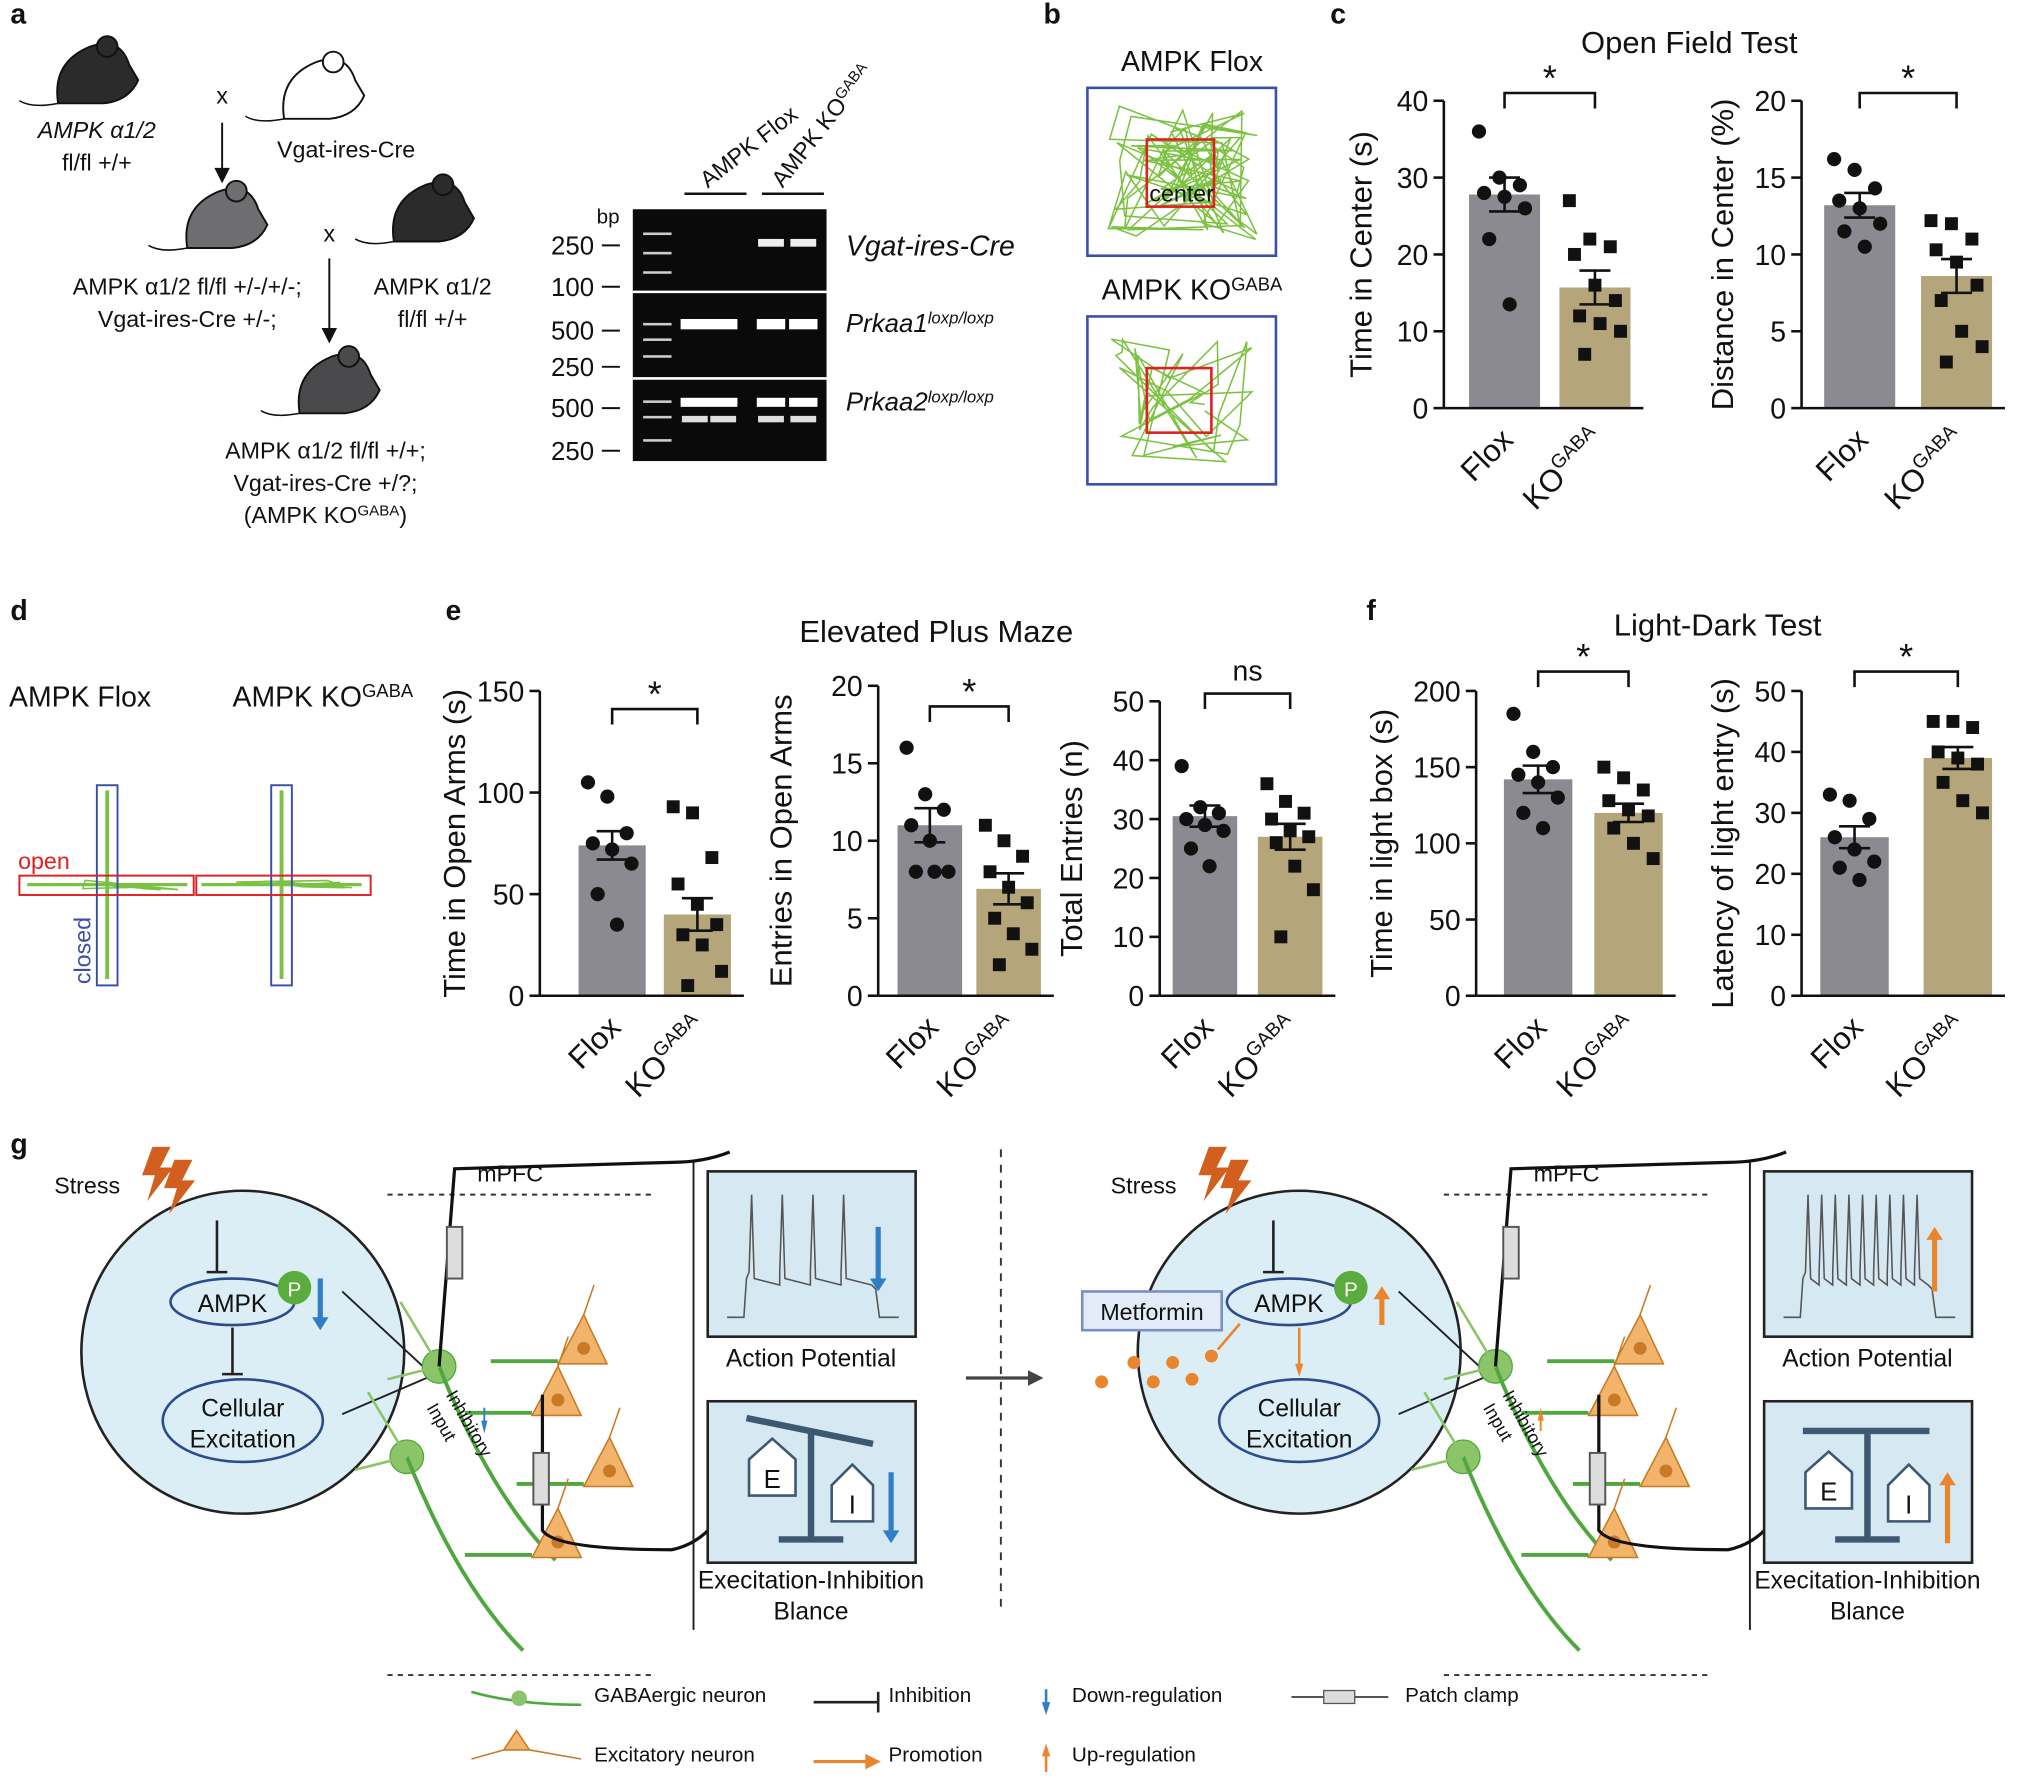  Describe the element at coordinates (1228, 1336) in the screenshot. I see `promotion` at that location.